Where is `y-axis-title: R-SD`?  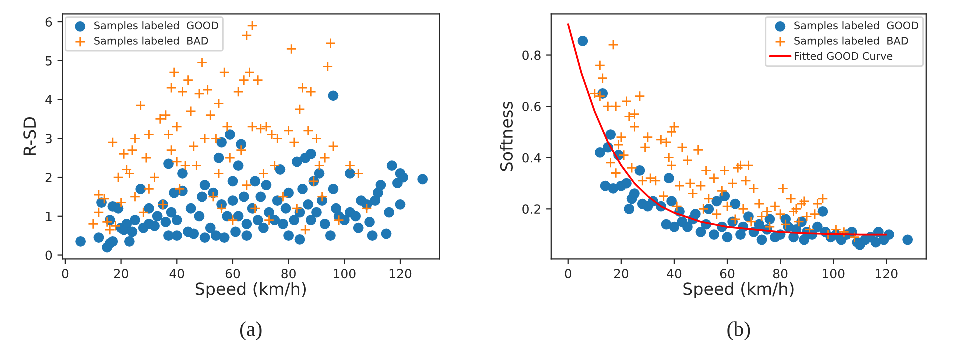 y-axis-title: R-SD is located at coordinates (30, 137).